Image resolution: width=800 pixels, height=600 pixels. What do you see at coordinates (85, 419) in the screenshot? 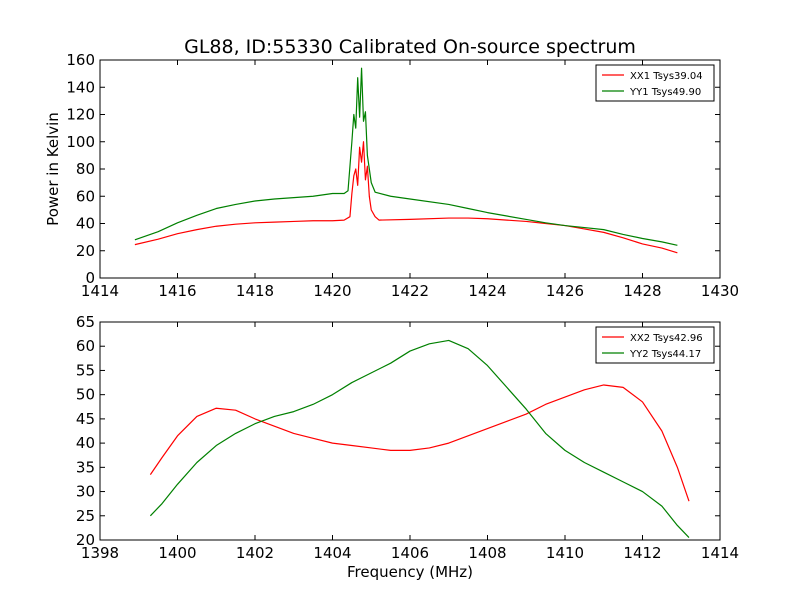
I see `y-tick-label: 45` at bounding box center [85, 419].